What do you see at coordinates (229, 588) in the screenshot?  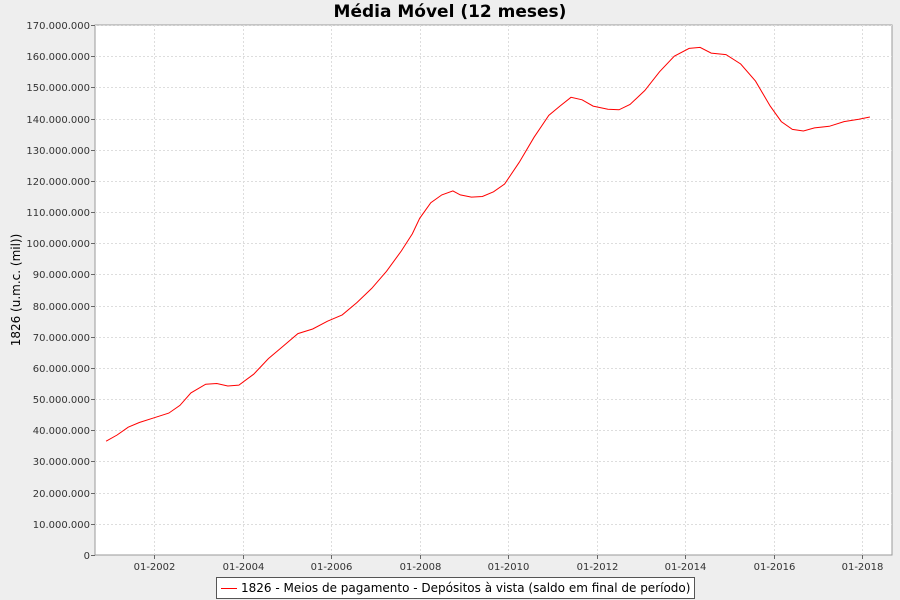 I see `legend-swatch` at bounding box center [229, 588].